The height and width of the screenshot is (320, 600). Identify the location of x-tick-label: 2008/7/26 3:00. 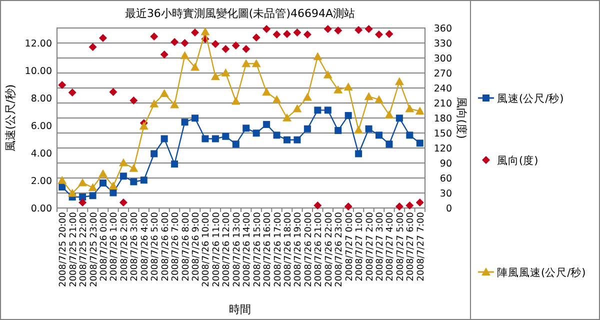
(135, 247).